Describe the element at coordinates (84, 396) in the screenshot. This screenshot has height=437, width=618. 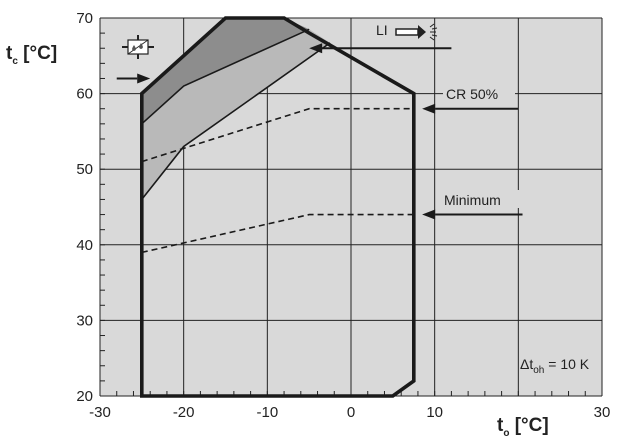
I see `y-tick-label: 20` at that location.